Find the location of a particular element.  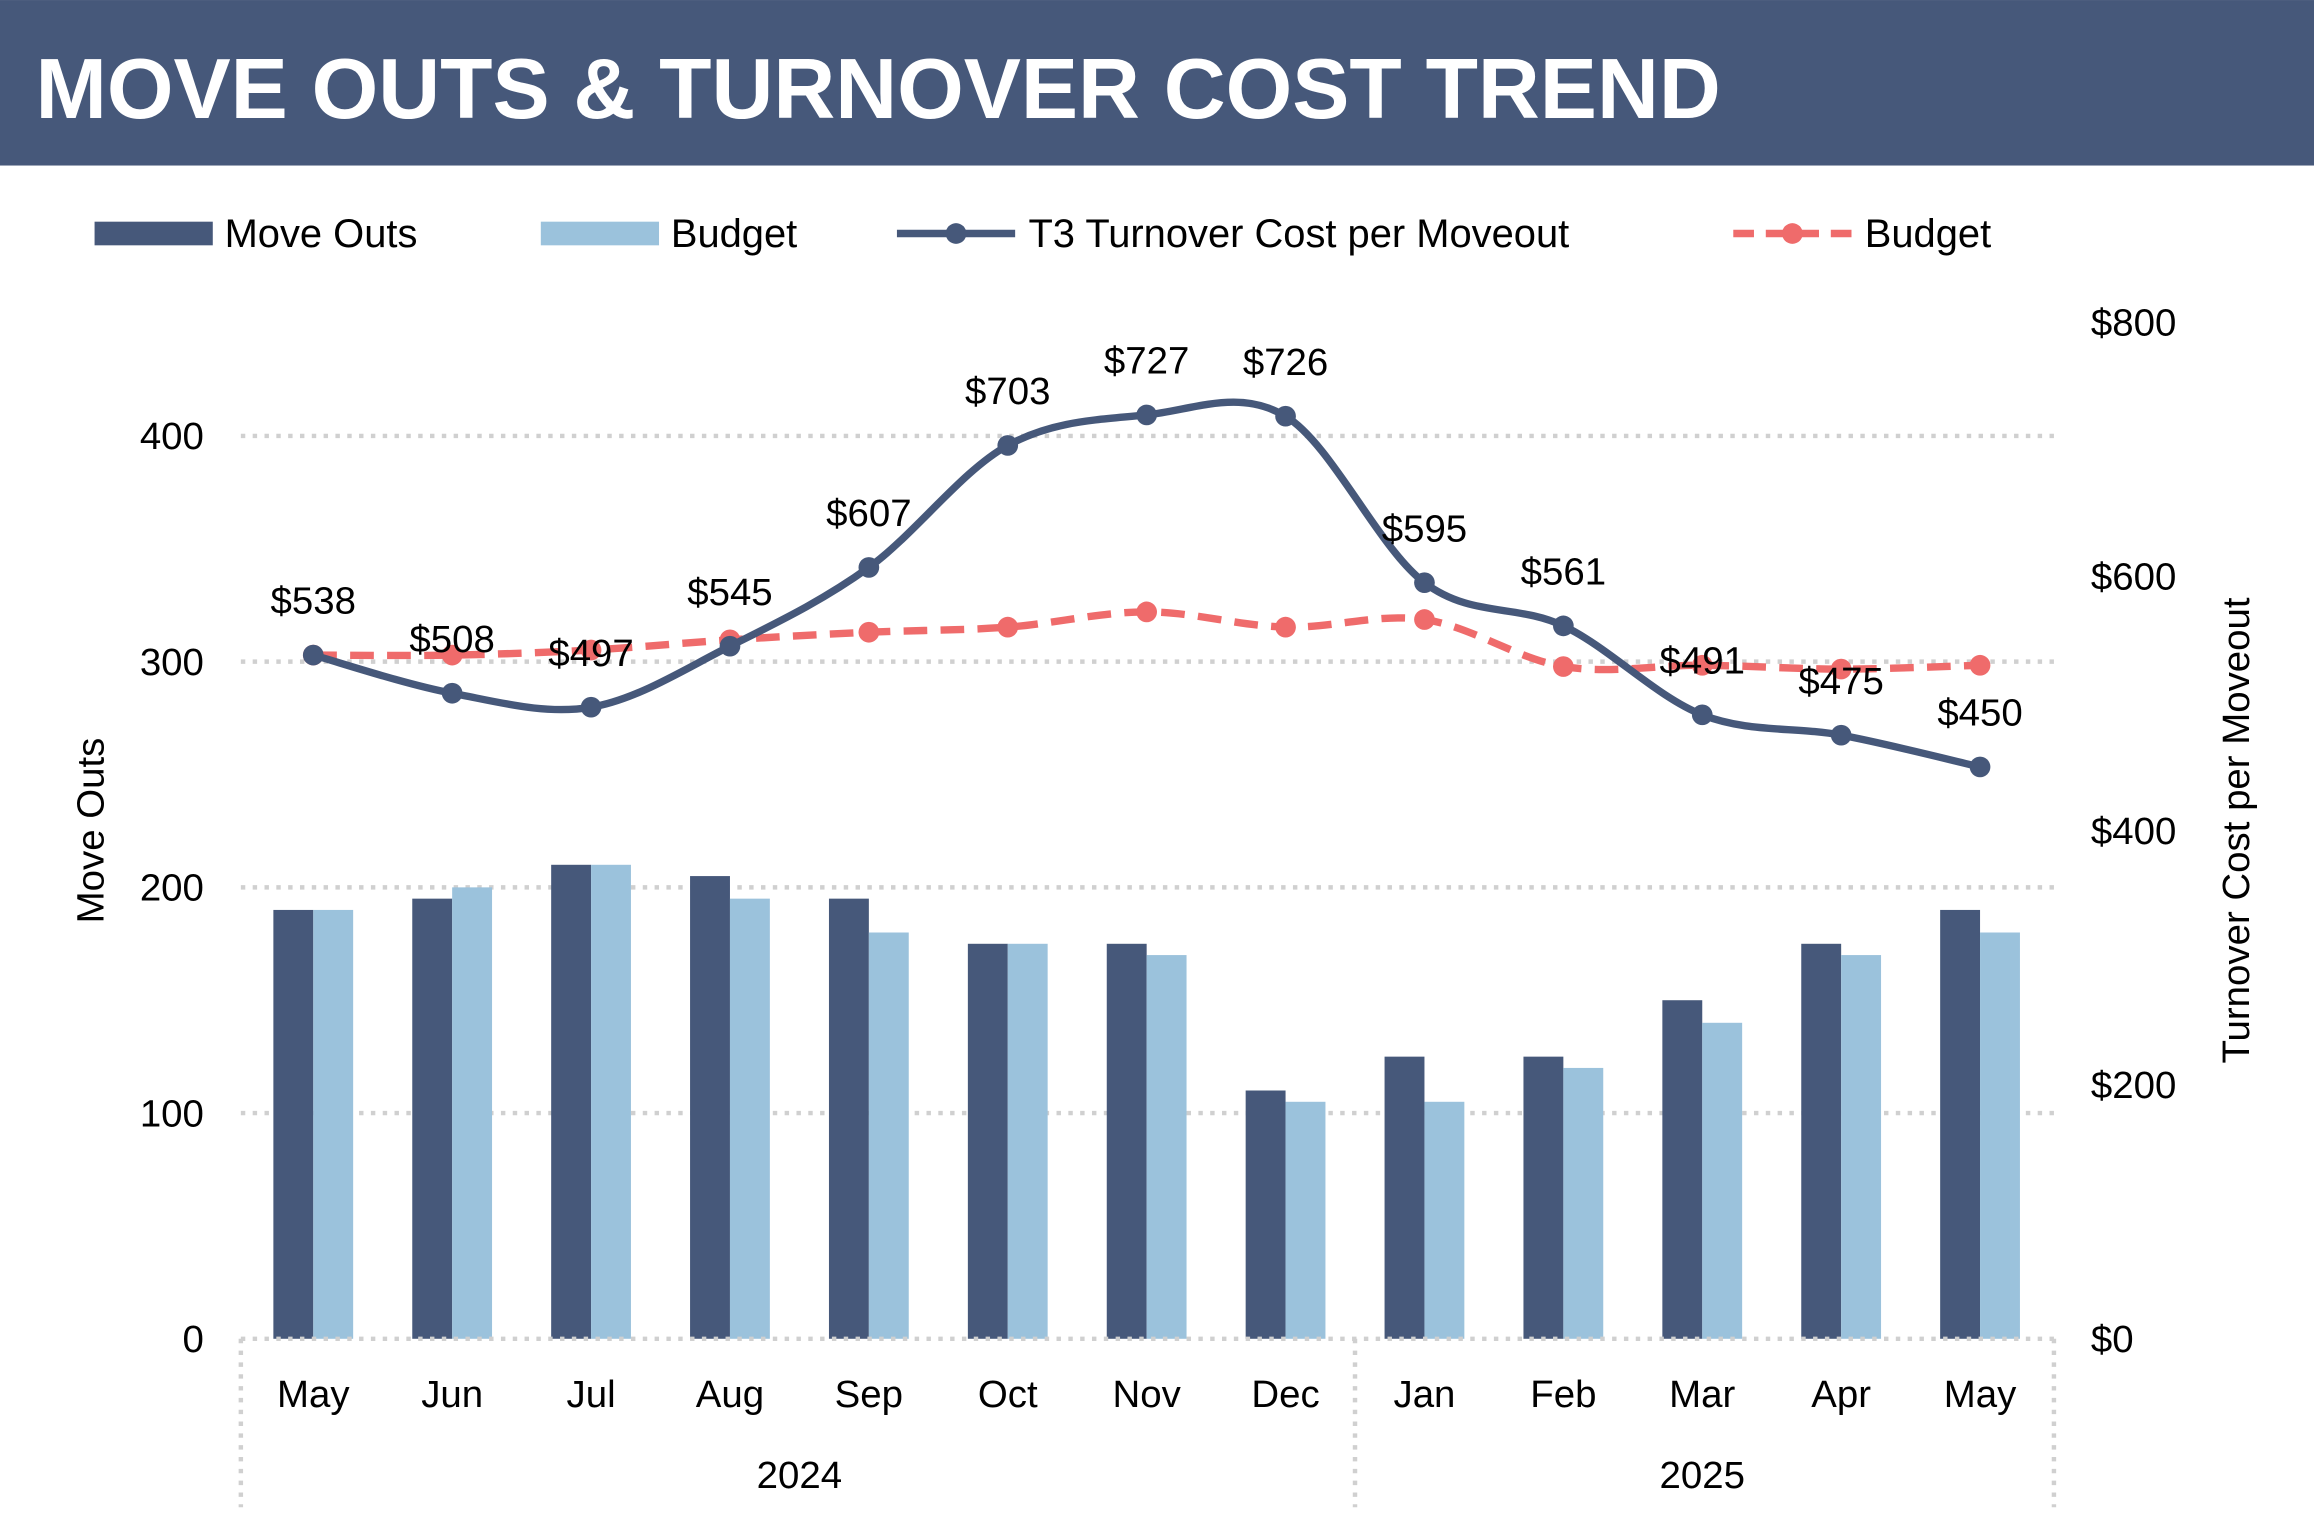

y-tick-label-right: $200 is located at coordinates (2133, 1085).